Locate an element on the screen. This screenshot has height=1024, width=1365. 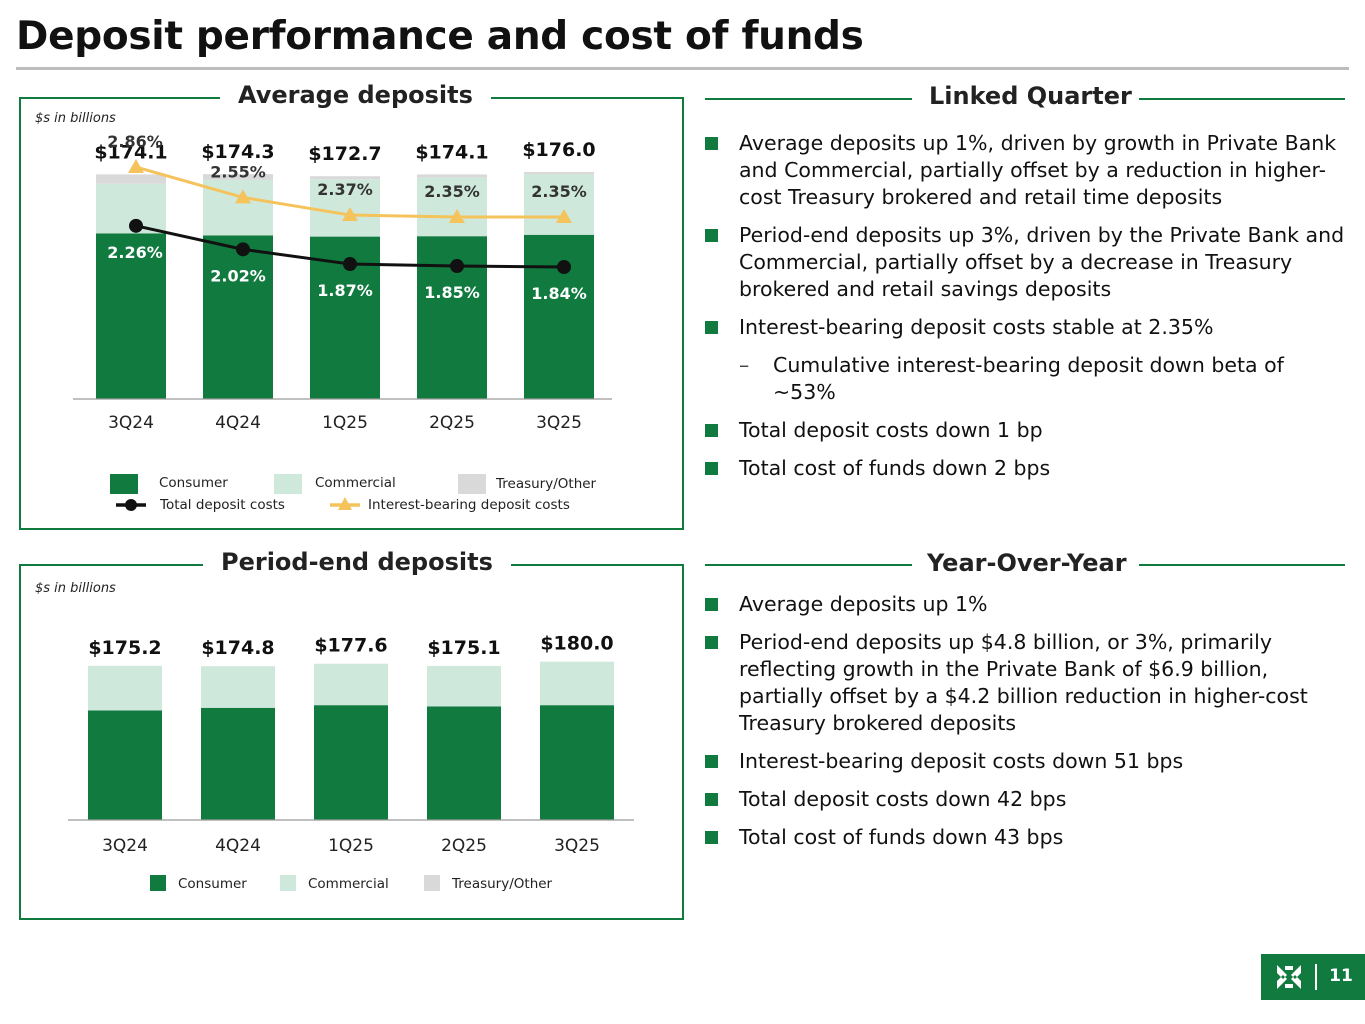
footer-brand-badge: 11 is located at coordinates (1313, 977).